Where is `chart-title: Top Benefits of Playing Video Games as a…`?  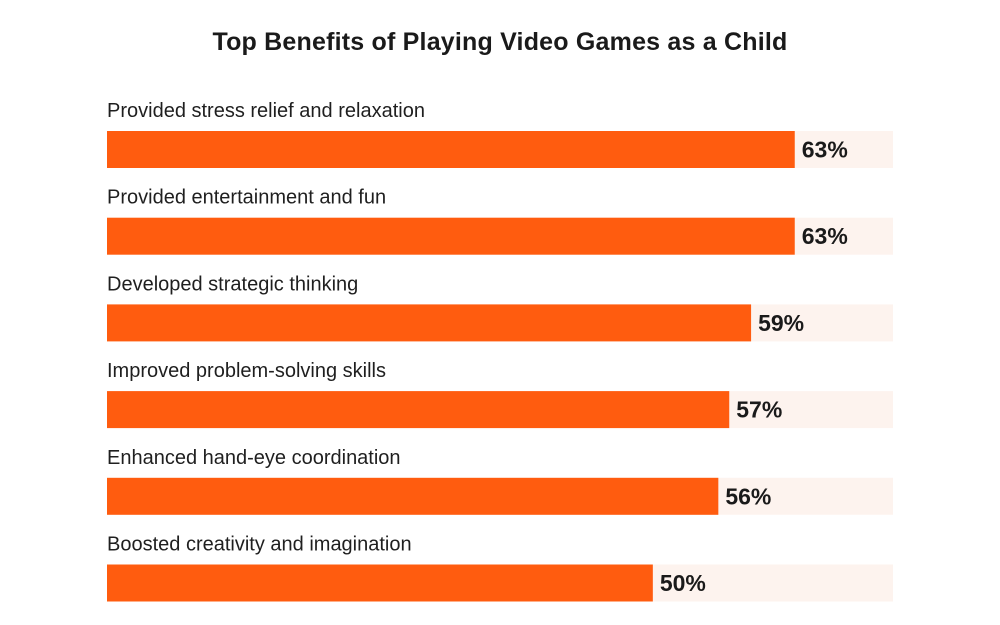 chart-title: Top Benefits of Playing Video Games as a… is located at coordinates (500, 42).